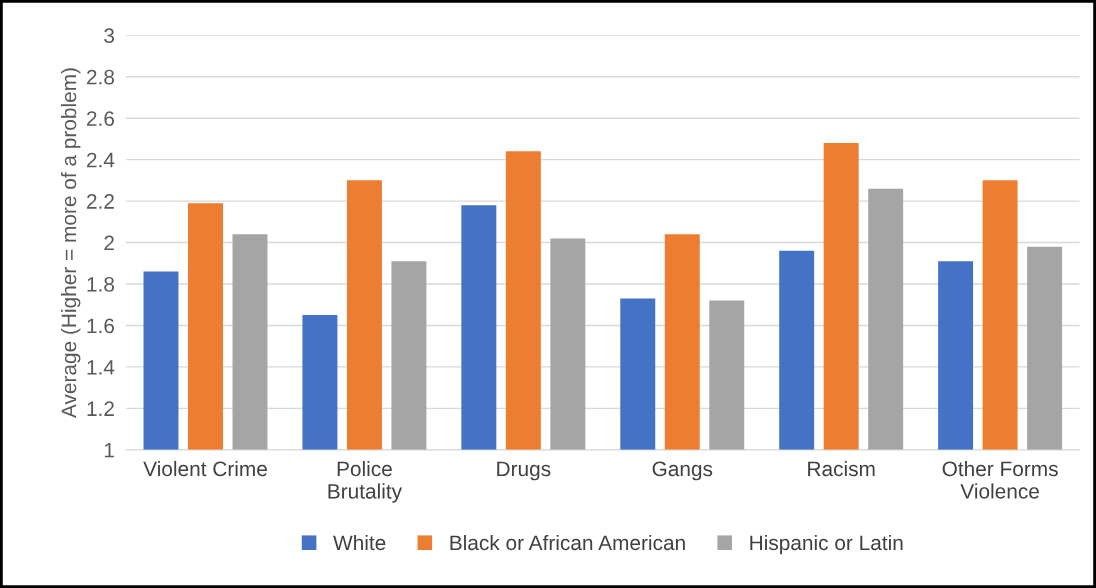  I want to click on x-tick-label: Gangs, so click(682, 471).